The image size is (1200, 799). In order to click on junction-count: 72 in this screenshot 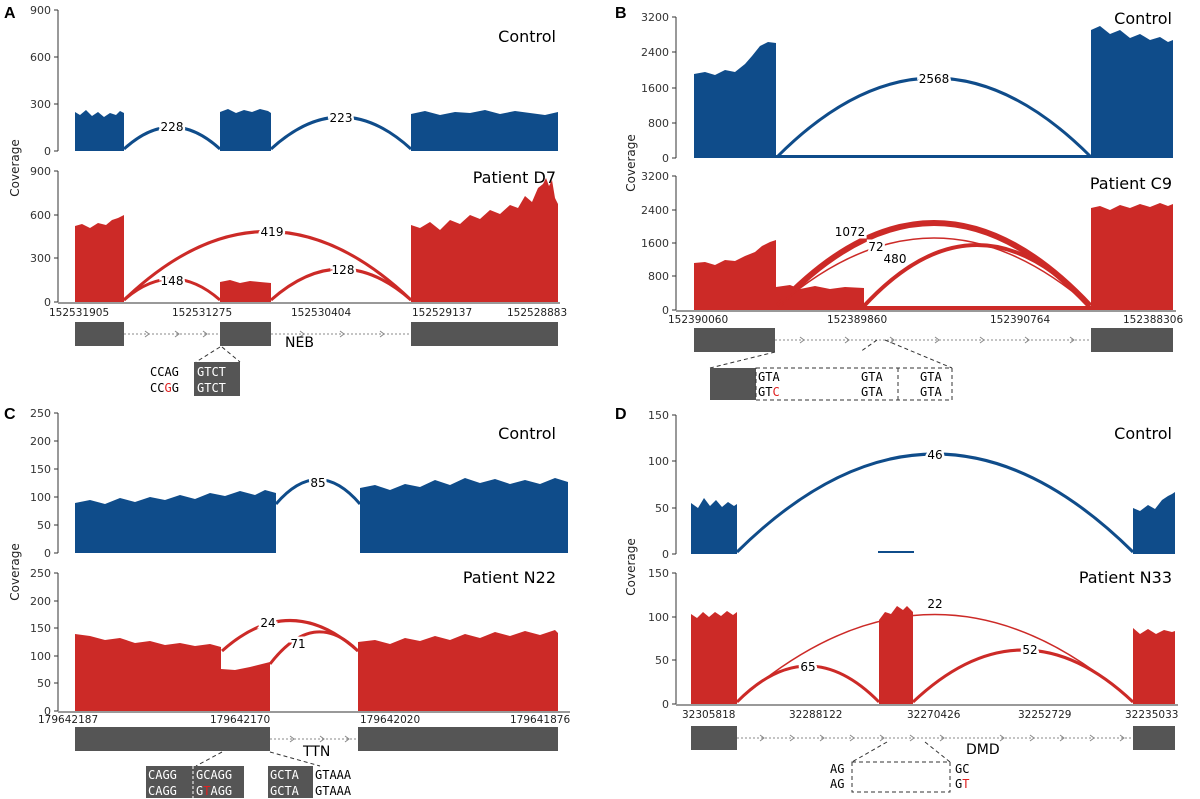, I will do `click(875, 247)`.